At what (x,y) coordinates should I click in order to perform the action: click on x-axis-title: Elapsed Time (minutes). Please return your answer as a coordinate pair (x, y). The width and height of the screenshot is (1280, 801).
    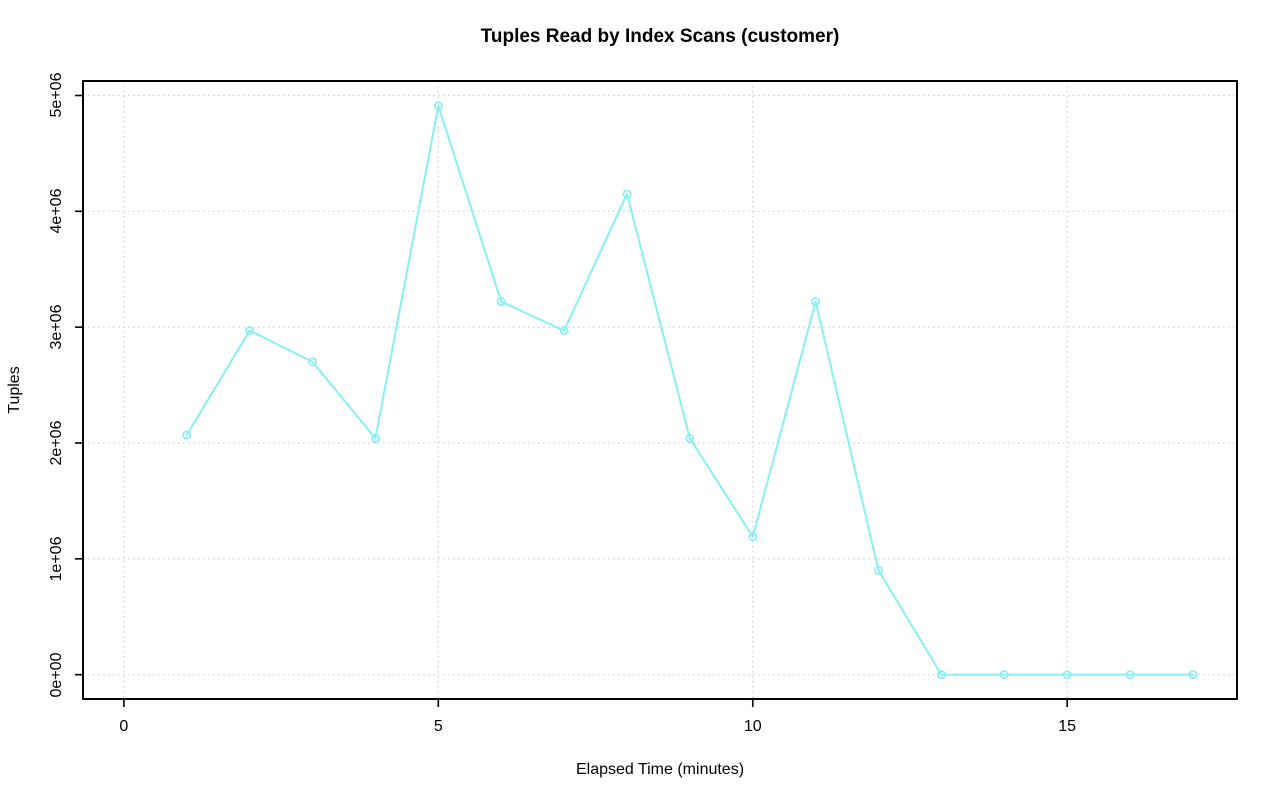
    Looking at the image, I should click on (660, 769).